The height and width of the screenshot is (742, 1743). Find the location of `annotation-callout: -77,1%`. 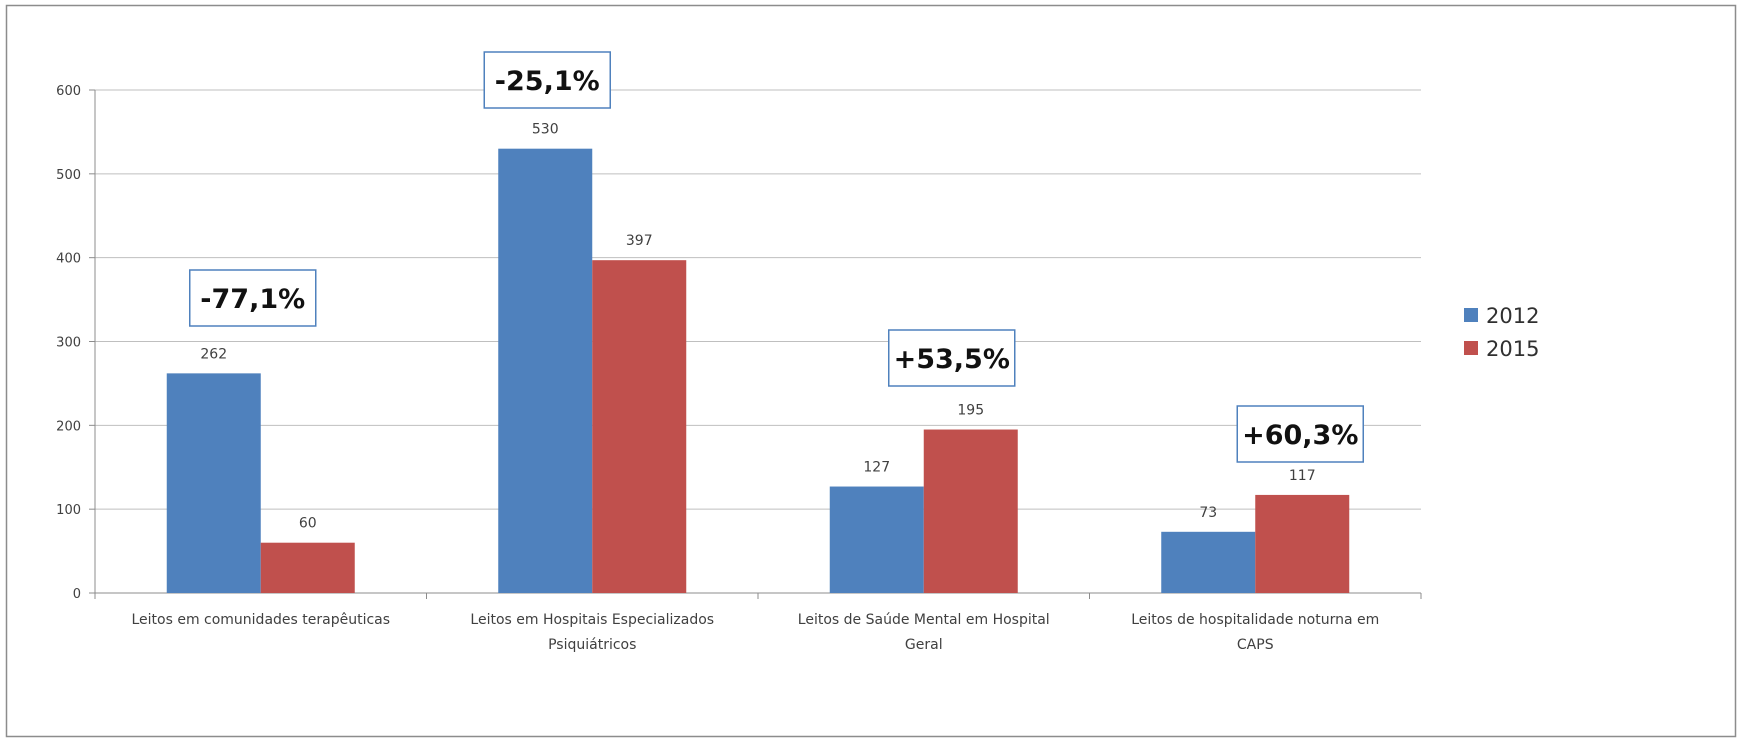

annotation-callout: -77,1% is located at coordinates (253, 298).